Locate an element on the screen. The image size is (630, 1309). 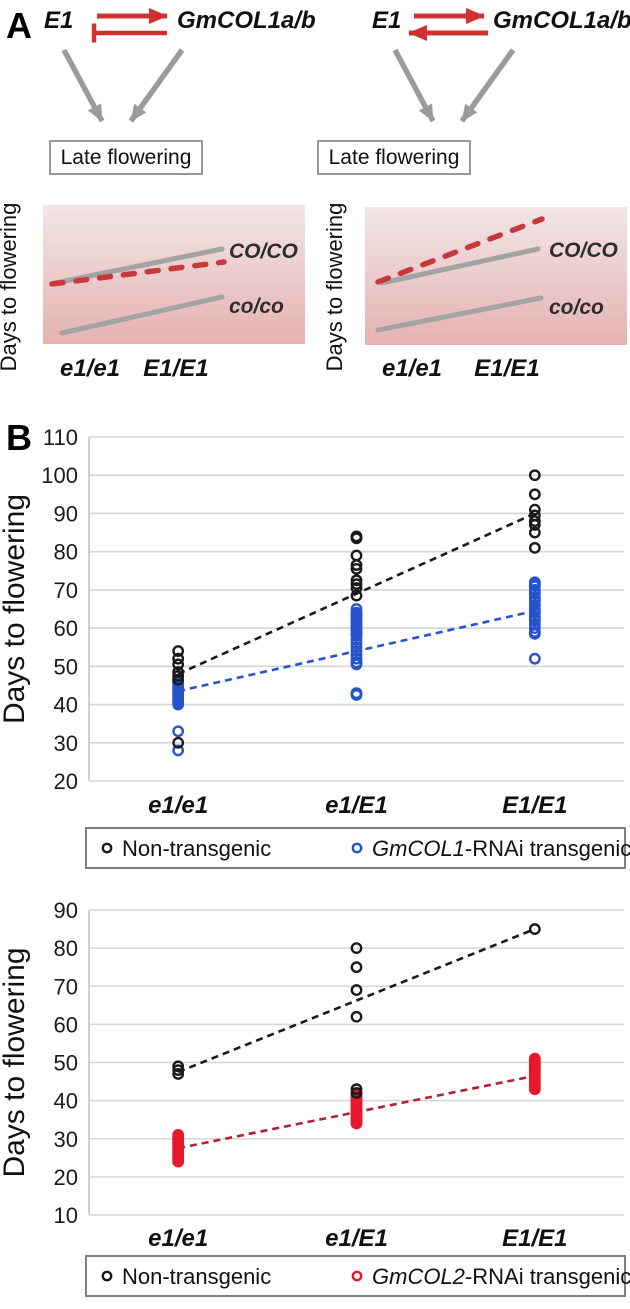
coco-upper-line is located at coordinates (460, 266).